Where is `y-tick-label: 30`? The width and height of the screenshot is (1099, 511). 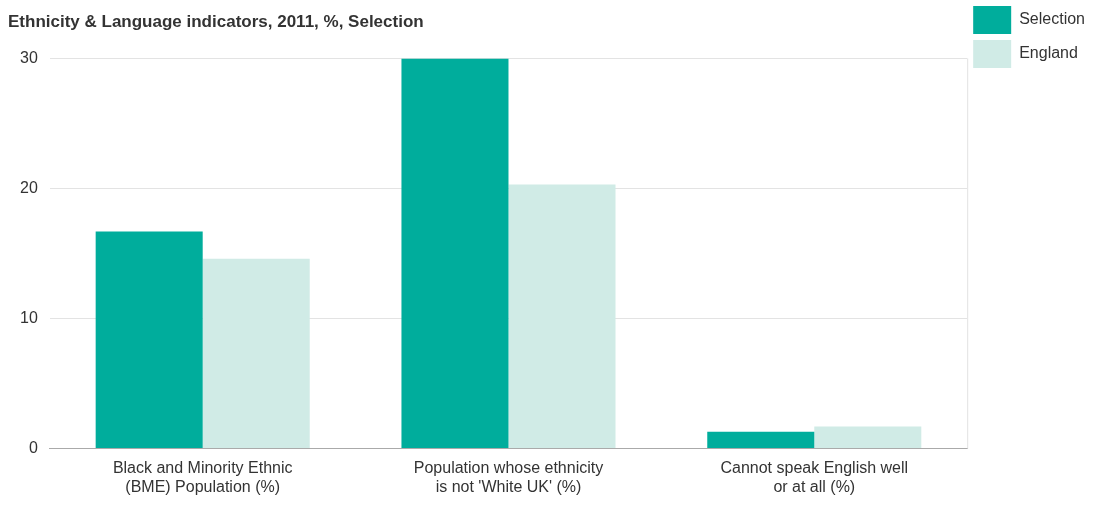 y-tick-label: 30 is located at coordinates (29, 57).